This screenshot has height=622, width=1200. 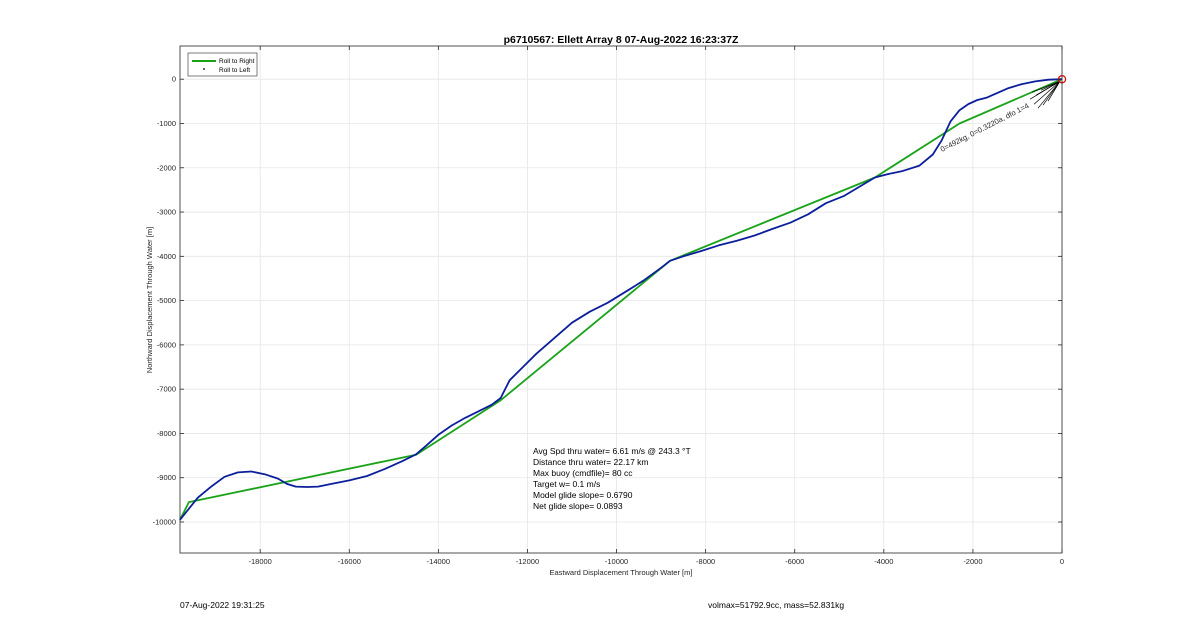 What do you see at coordinates (166, 300) in the screenshot?
I see `y-tick-label: -5000` at bounding box center [166, 300].